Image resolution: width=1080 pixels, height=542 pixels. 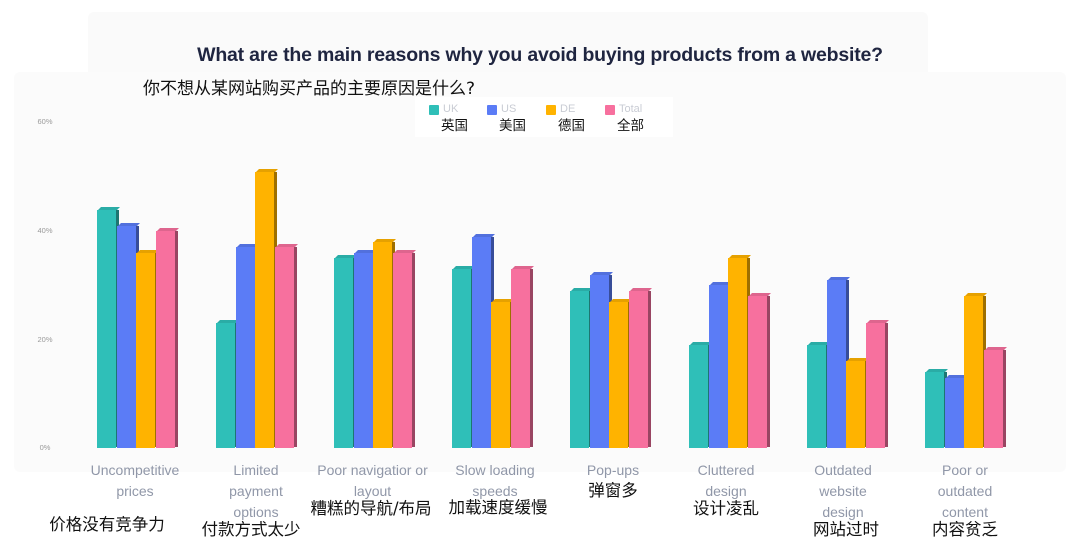 I want to click on x-label-cluttered-design: Cluttered design, so click(x=726, y=480).